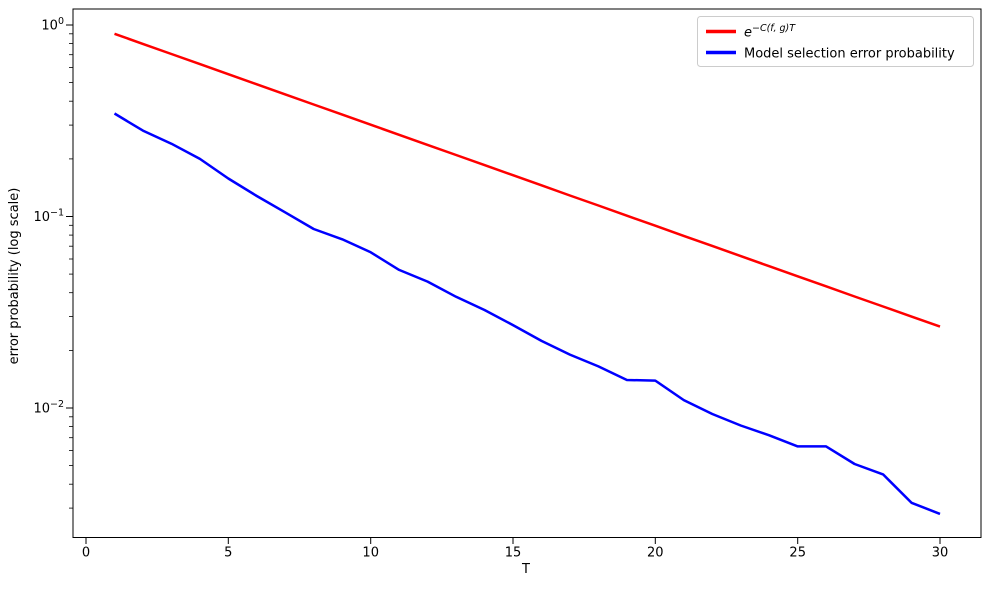 This screenshot has height=590, width=989. Describe the element at coordinates (228, 553) in the screenshot. I see `x-tick-label: 5` at that location.